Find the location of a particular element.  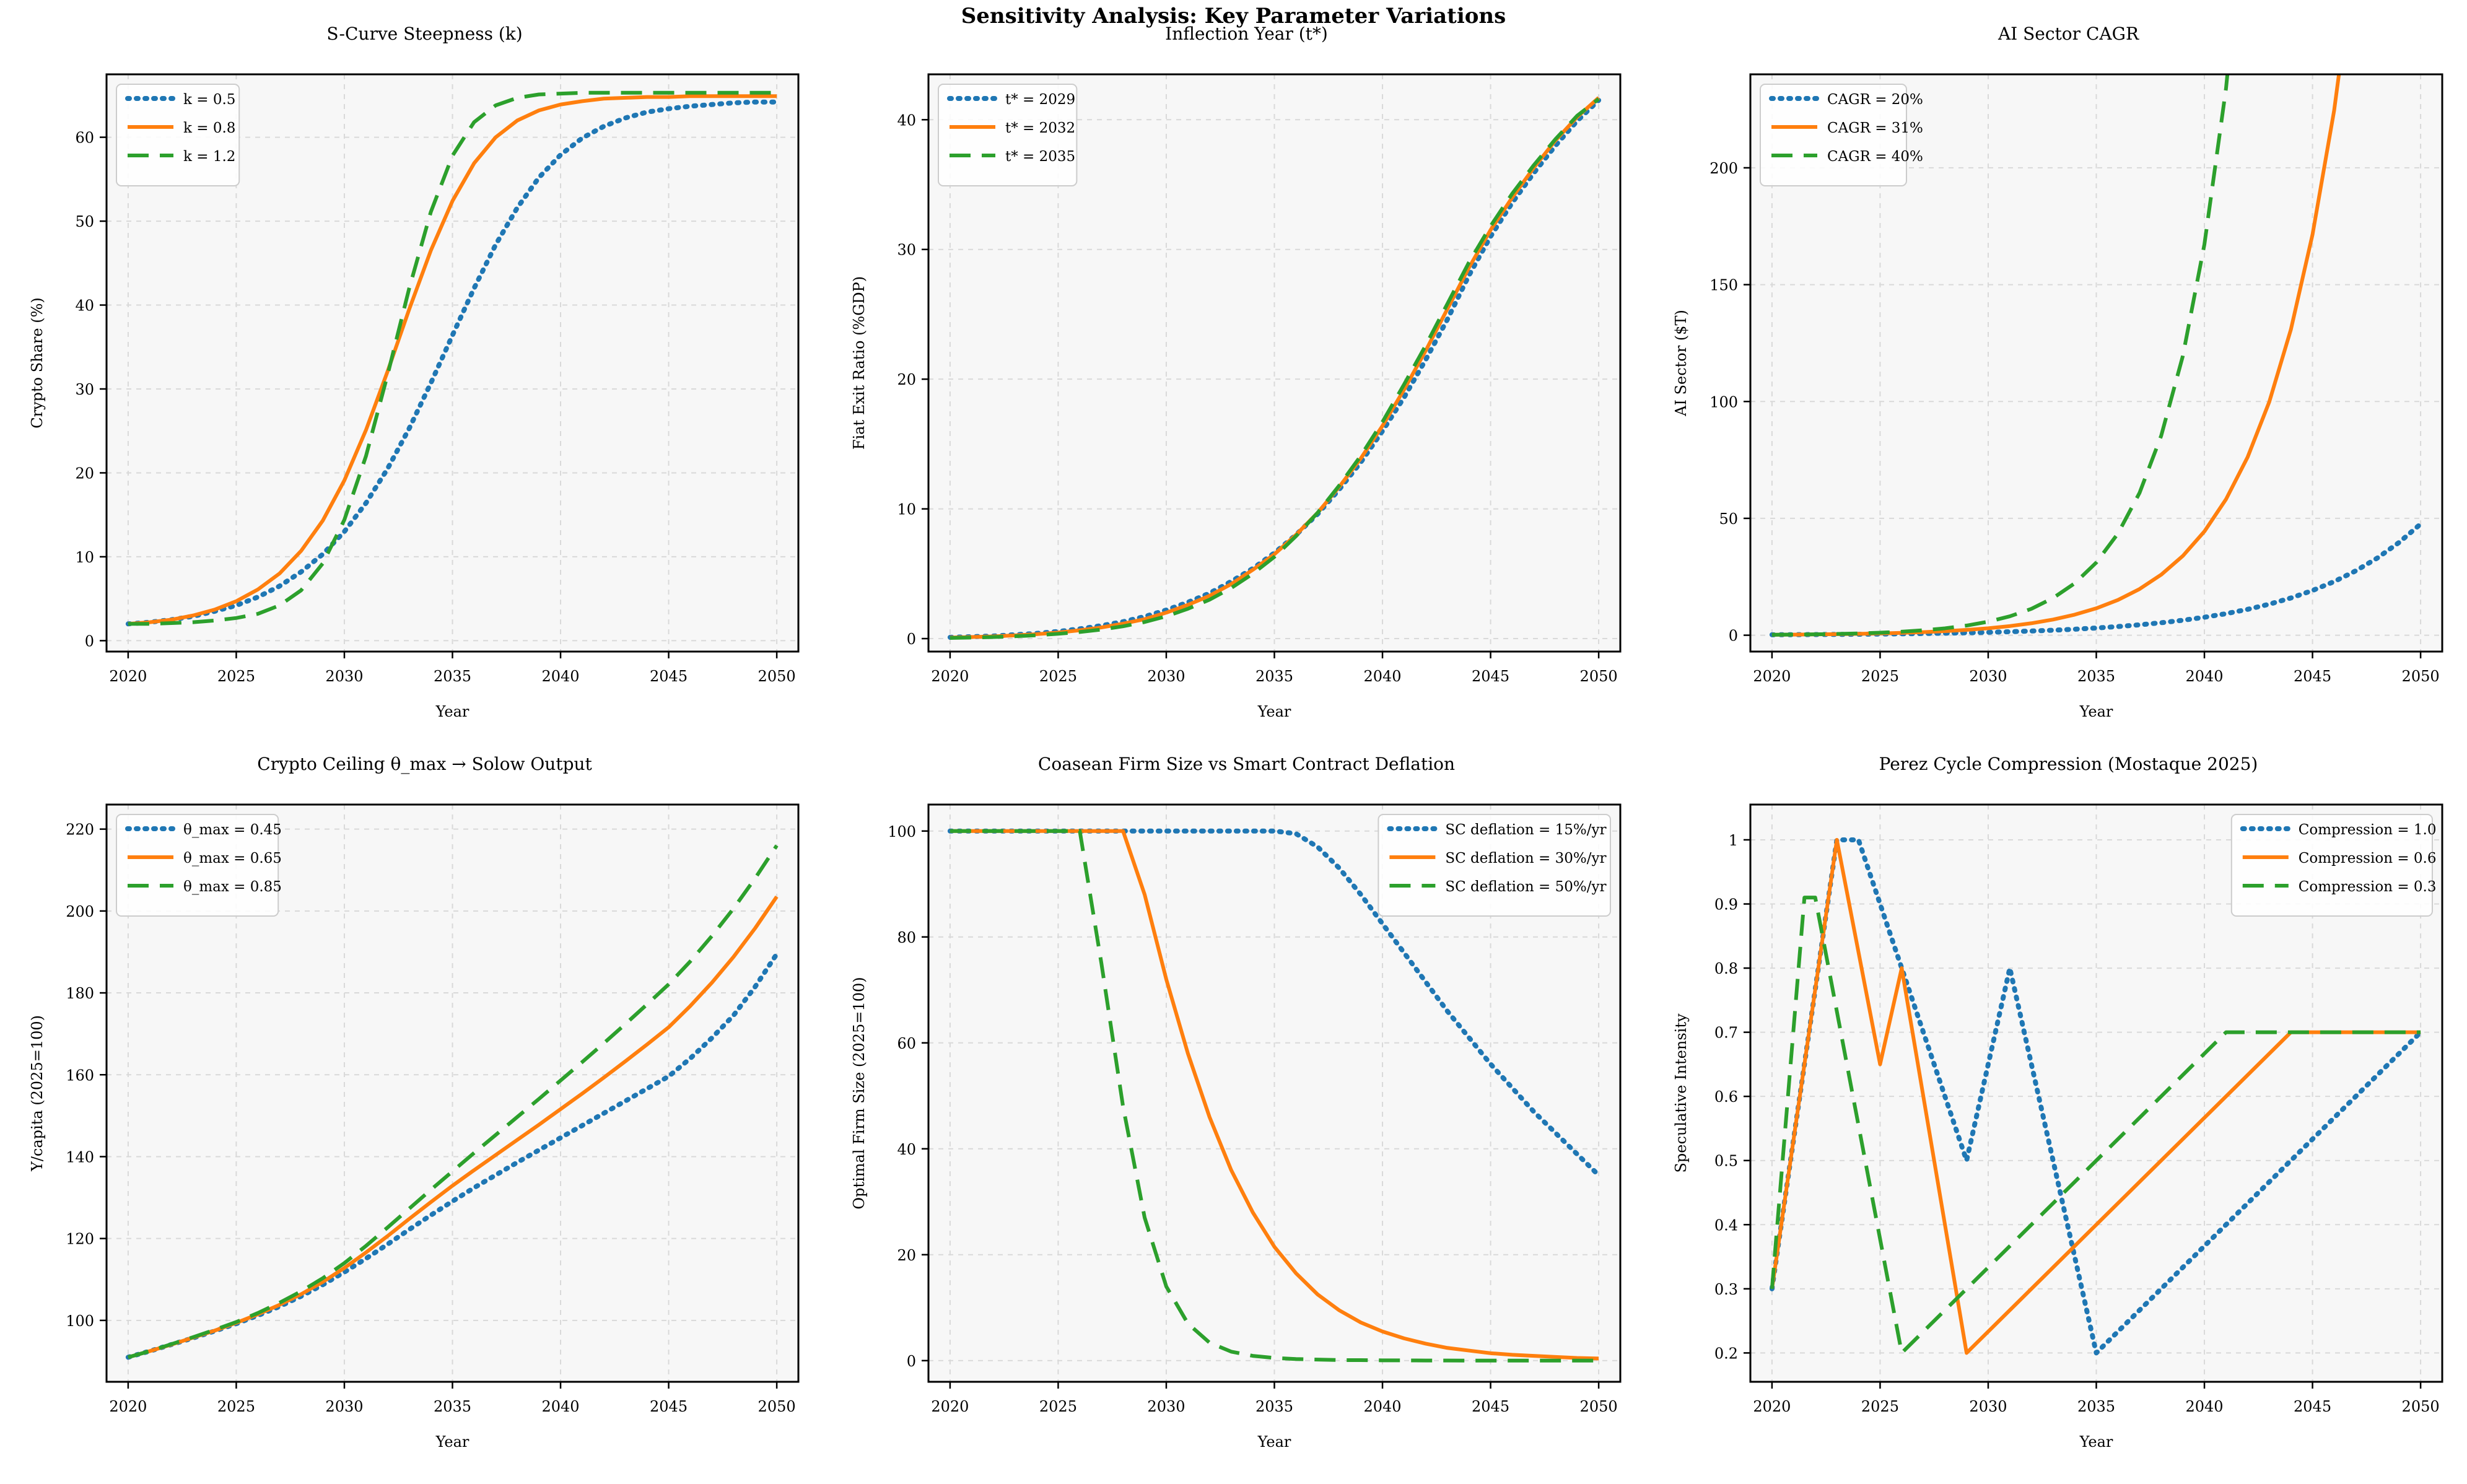

chart-legend: CAGR = 20% CAGR = 31% CAGR = 40% is located at coordinates (1842, 135).